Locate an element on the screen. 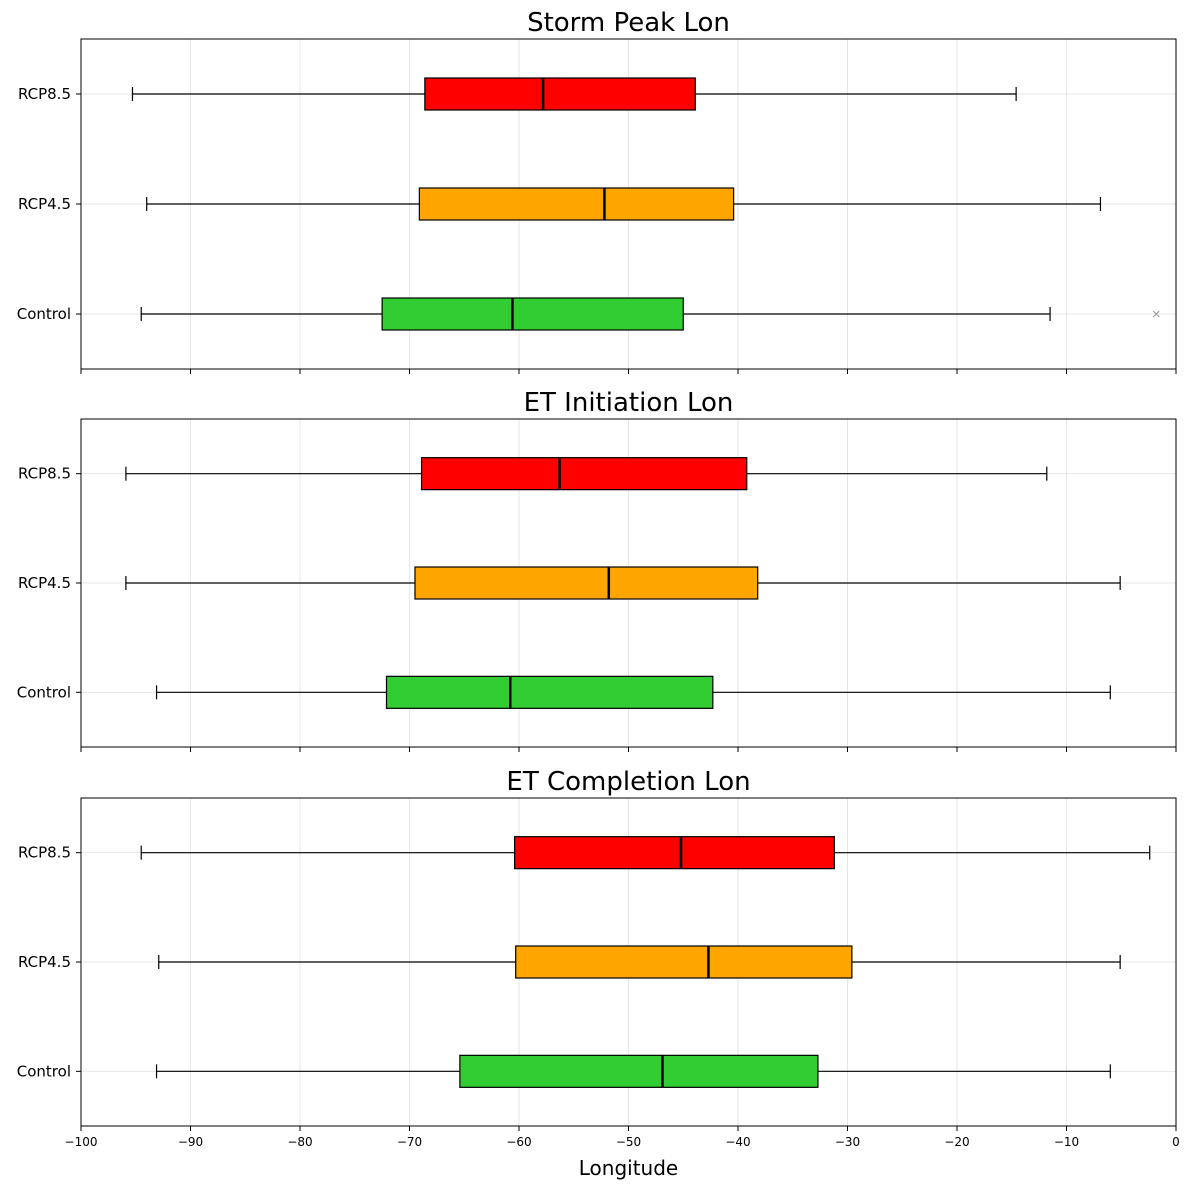 Image resolution: width=1189 pixels, height=1189 pixels. panel-title: ET Initiation Lon is located at coordinates (629, 403).